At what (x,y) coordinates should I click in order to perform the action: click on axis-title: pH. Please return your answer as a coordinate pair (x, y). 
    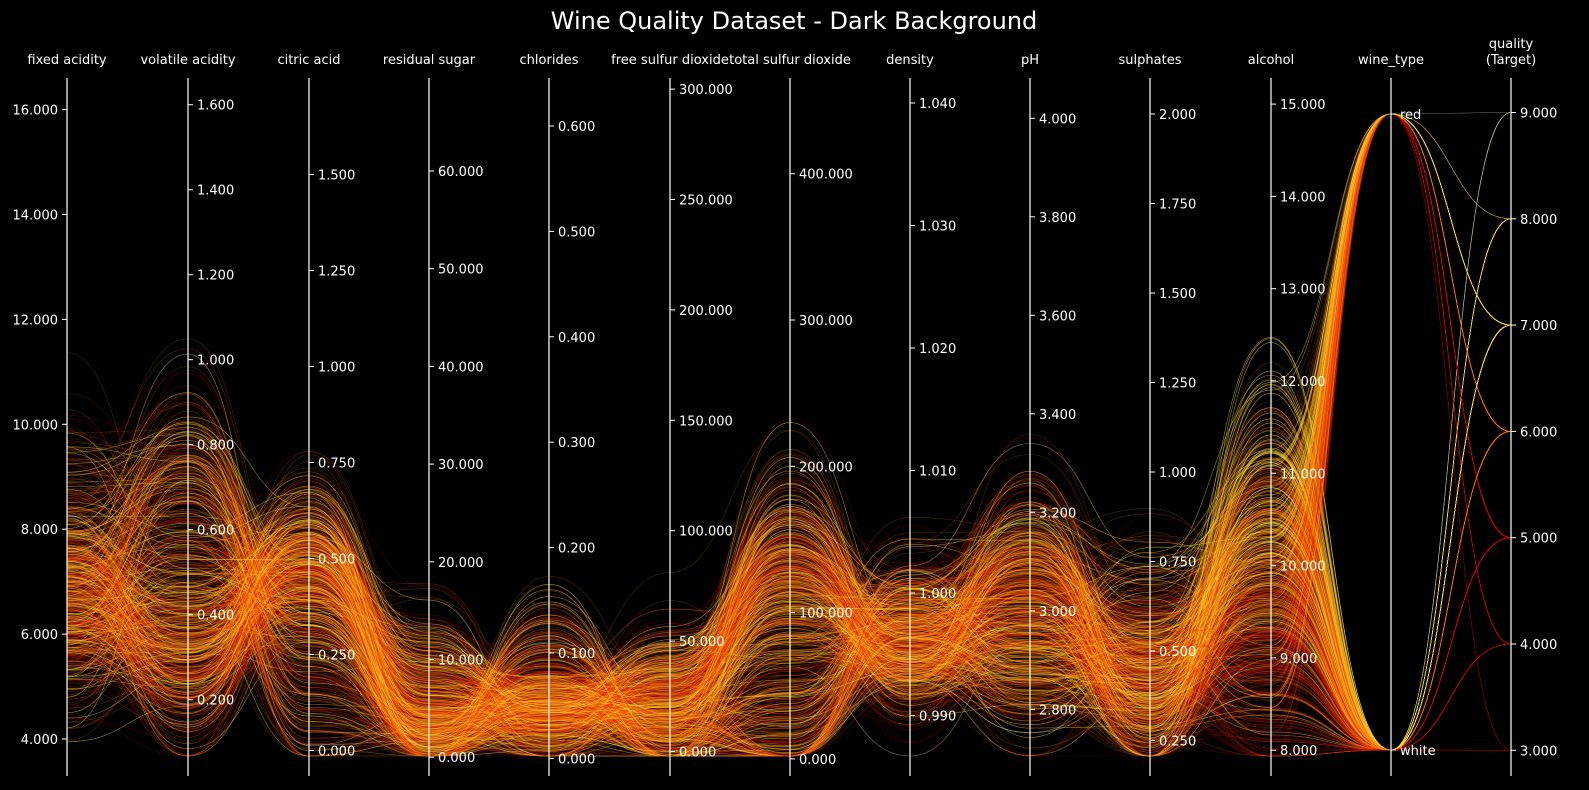
    Looking at the image, I should click on (1030, 60).